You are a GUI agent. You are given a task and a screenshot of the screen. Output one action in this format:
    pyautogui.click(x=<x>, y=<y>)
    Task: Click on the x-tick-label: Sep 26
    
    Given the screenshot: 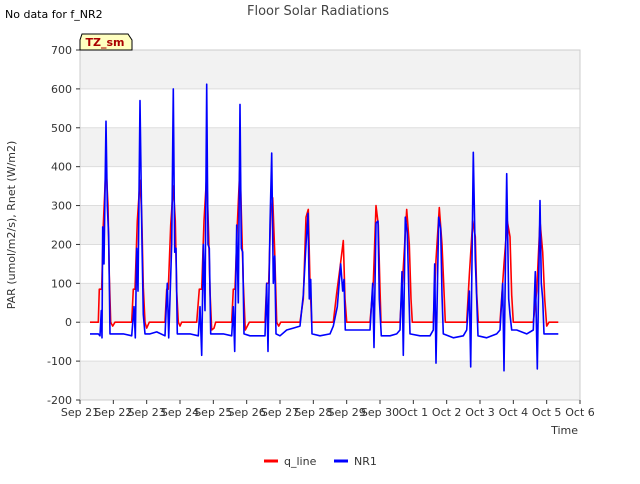 What is the action you would take?
    pyautogui.click(x=247, y=412)
    